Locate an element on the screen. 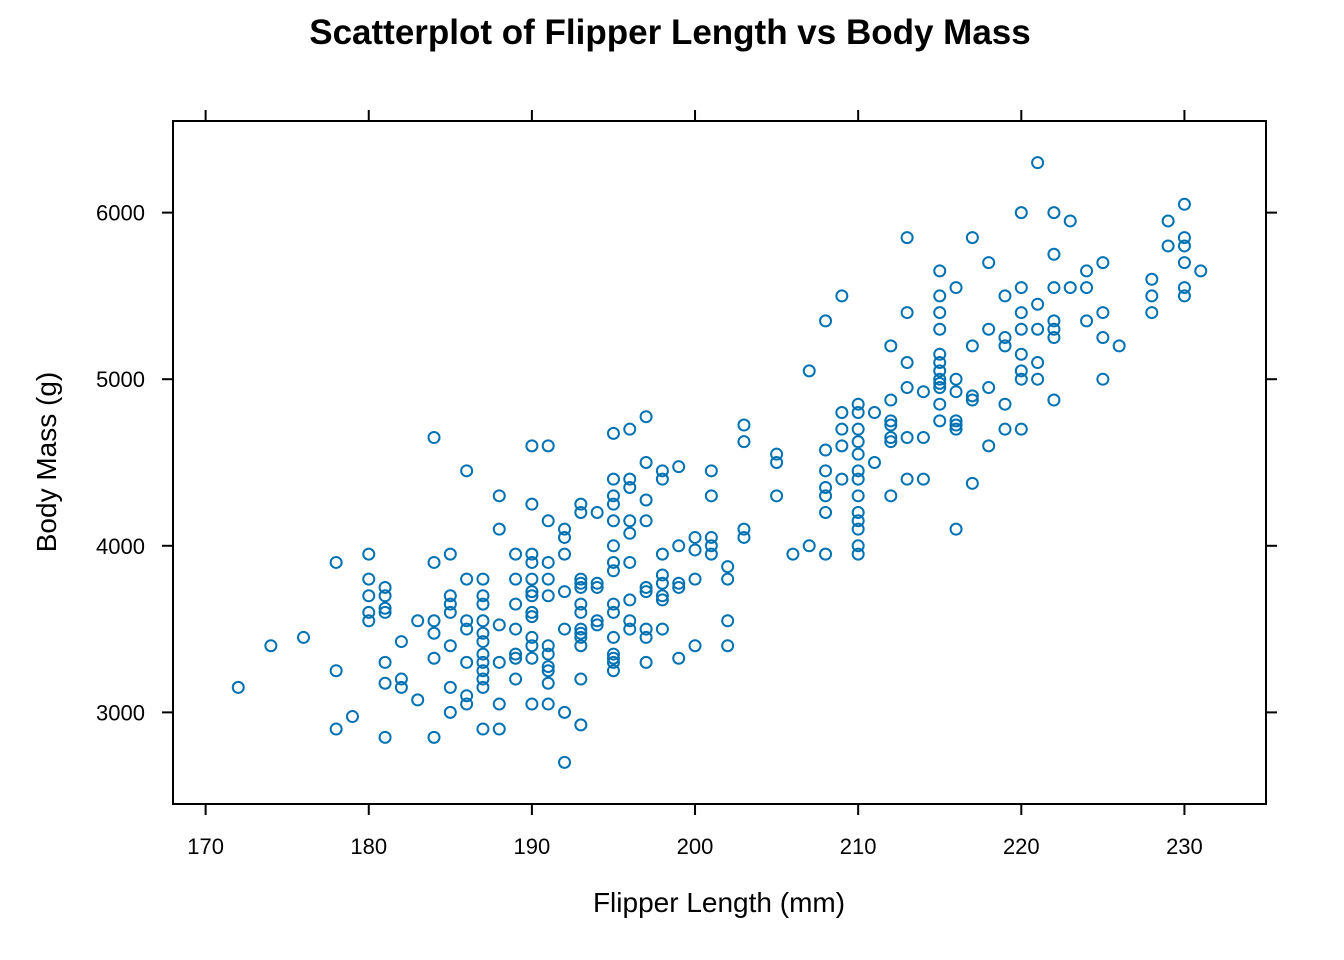 This screenshot has width=1344, height=960. x-tick-label: 210 is located at coordinates (858, 846).